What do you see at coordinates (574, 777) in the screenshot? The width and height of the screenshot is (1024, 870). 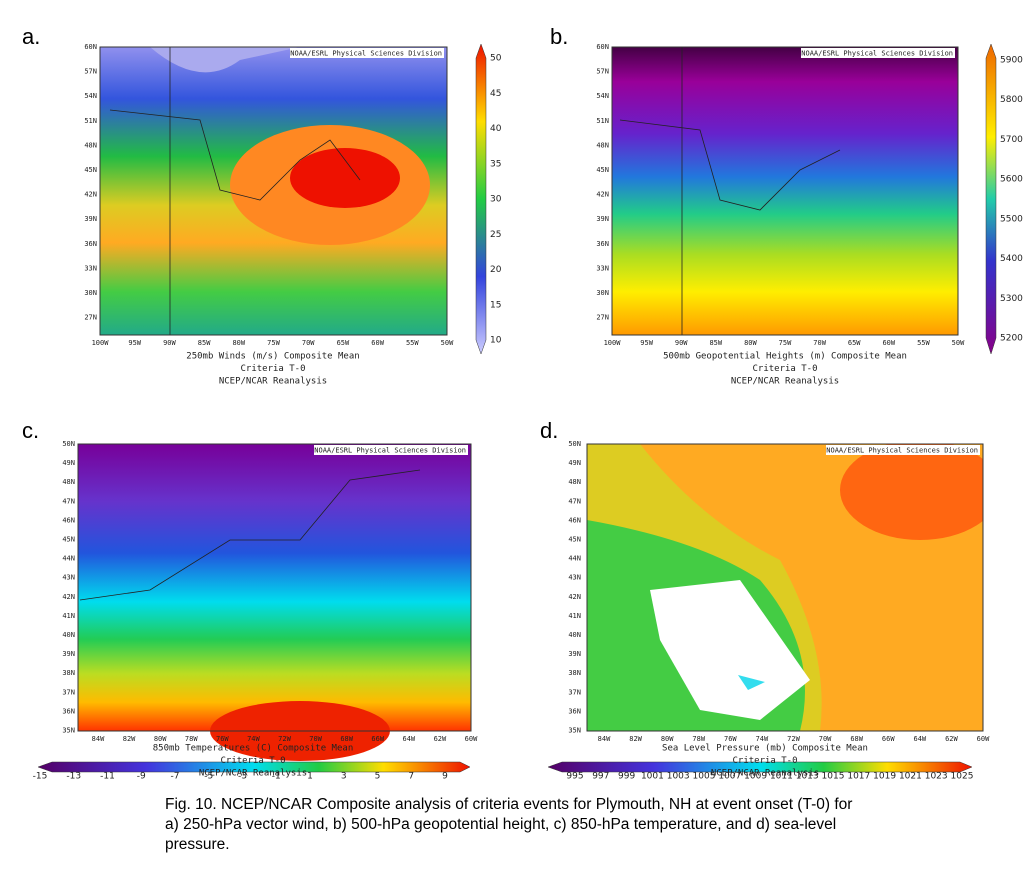 I see `colorbar-label: 995` at bounding box center [574, 777].